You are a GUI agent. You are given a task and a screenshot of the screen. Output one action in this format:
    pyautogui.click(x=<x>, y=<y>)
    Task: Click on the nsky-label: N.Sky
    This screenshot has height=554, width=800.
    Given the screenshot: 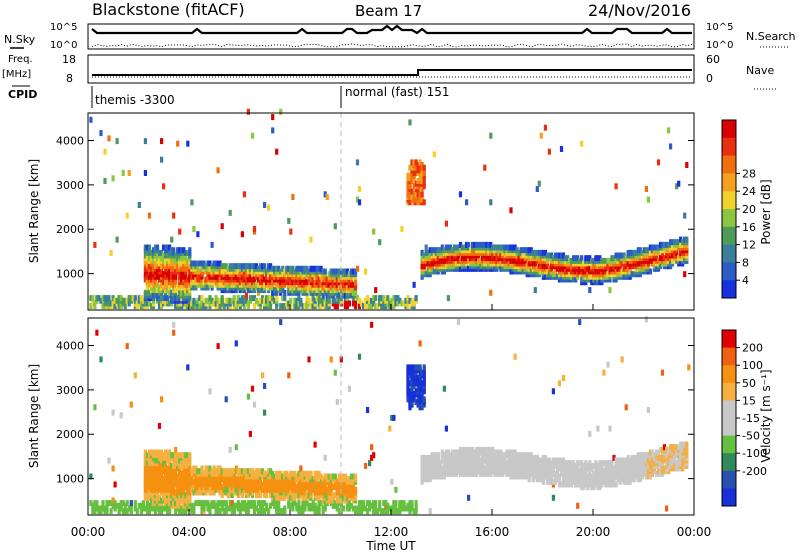 What is the action you would take?
    pyautogui.click(x=20, y=39)
    